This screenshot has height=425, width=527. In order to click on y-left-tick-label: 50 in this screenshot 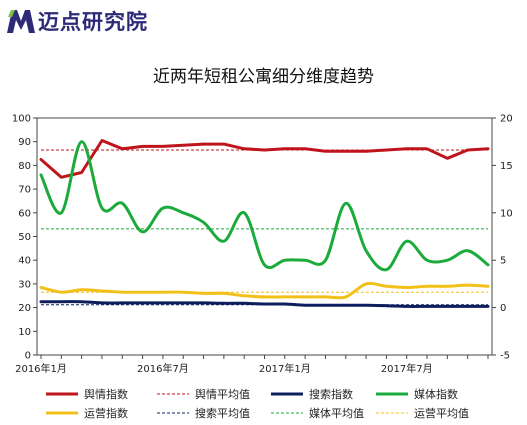, I will do `click(24, 237)`.